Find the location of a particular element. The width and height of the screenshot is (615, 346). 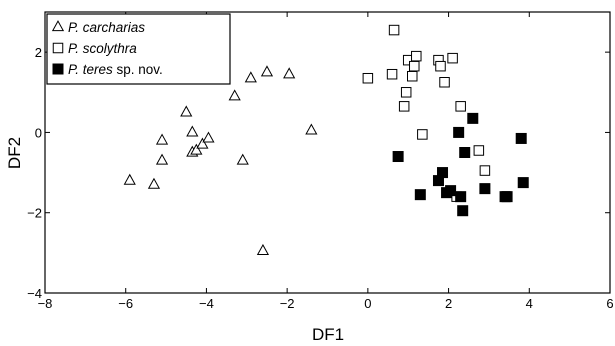

x-tick-label: −6 is located at coordinates (125, 303).